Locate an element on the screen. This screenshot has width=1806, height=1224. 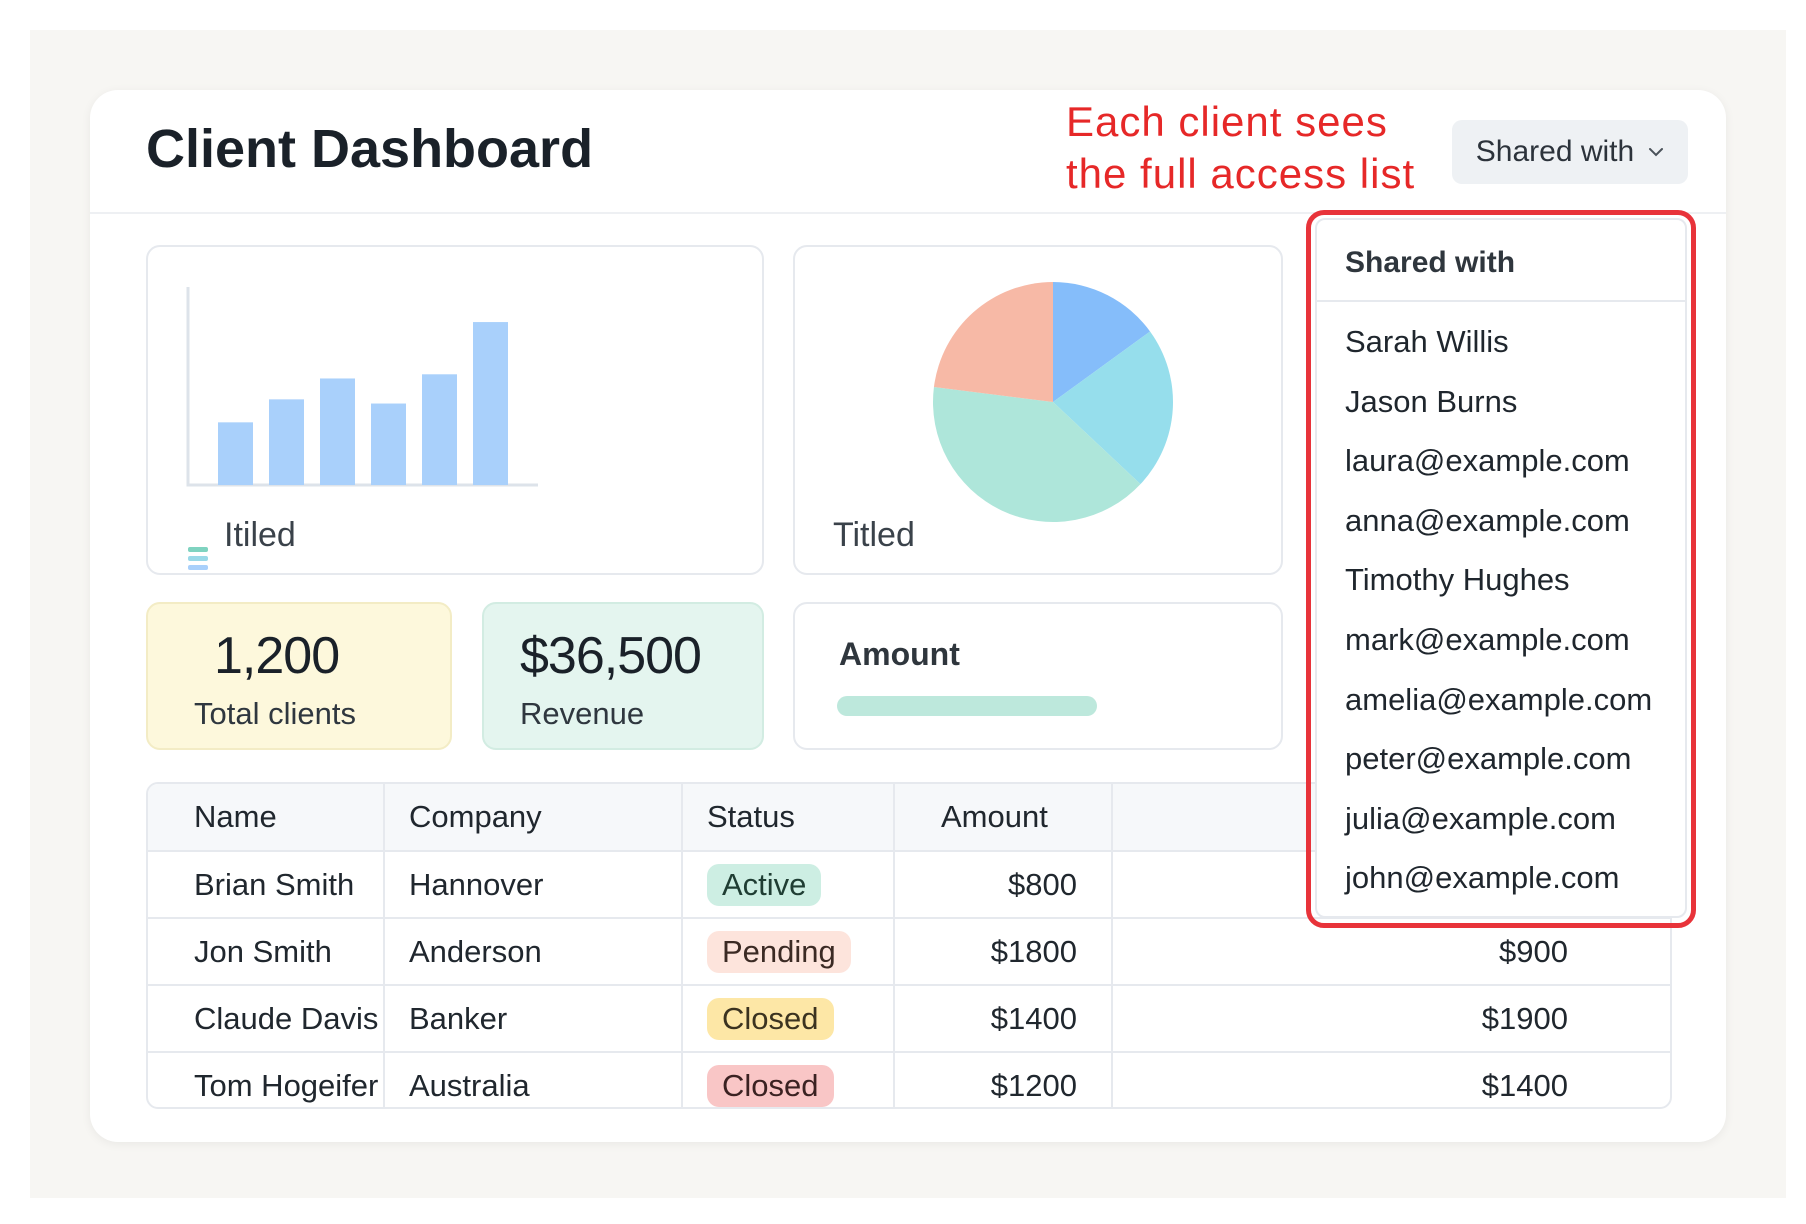
status-badge: Pending is located at coordinates (779, 951).